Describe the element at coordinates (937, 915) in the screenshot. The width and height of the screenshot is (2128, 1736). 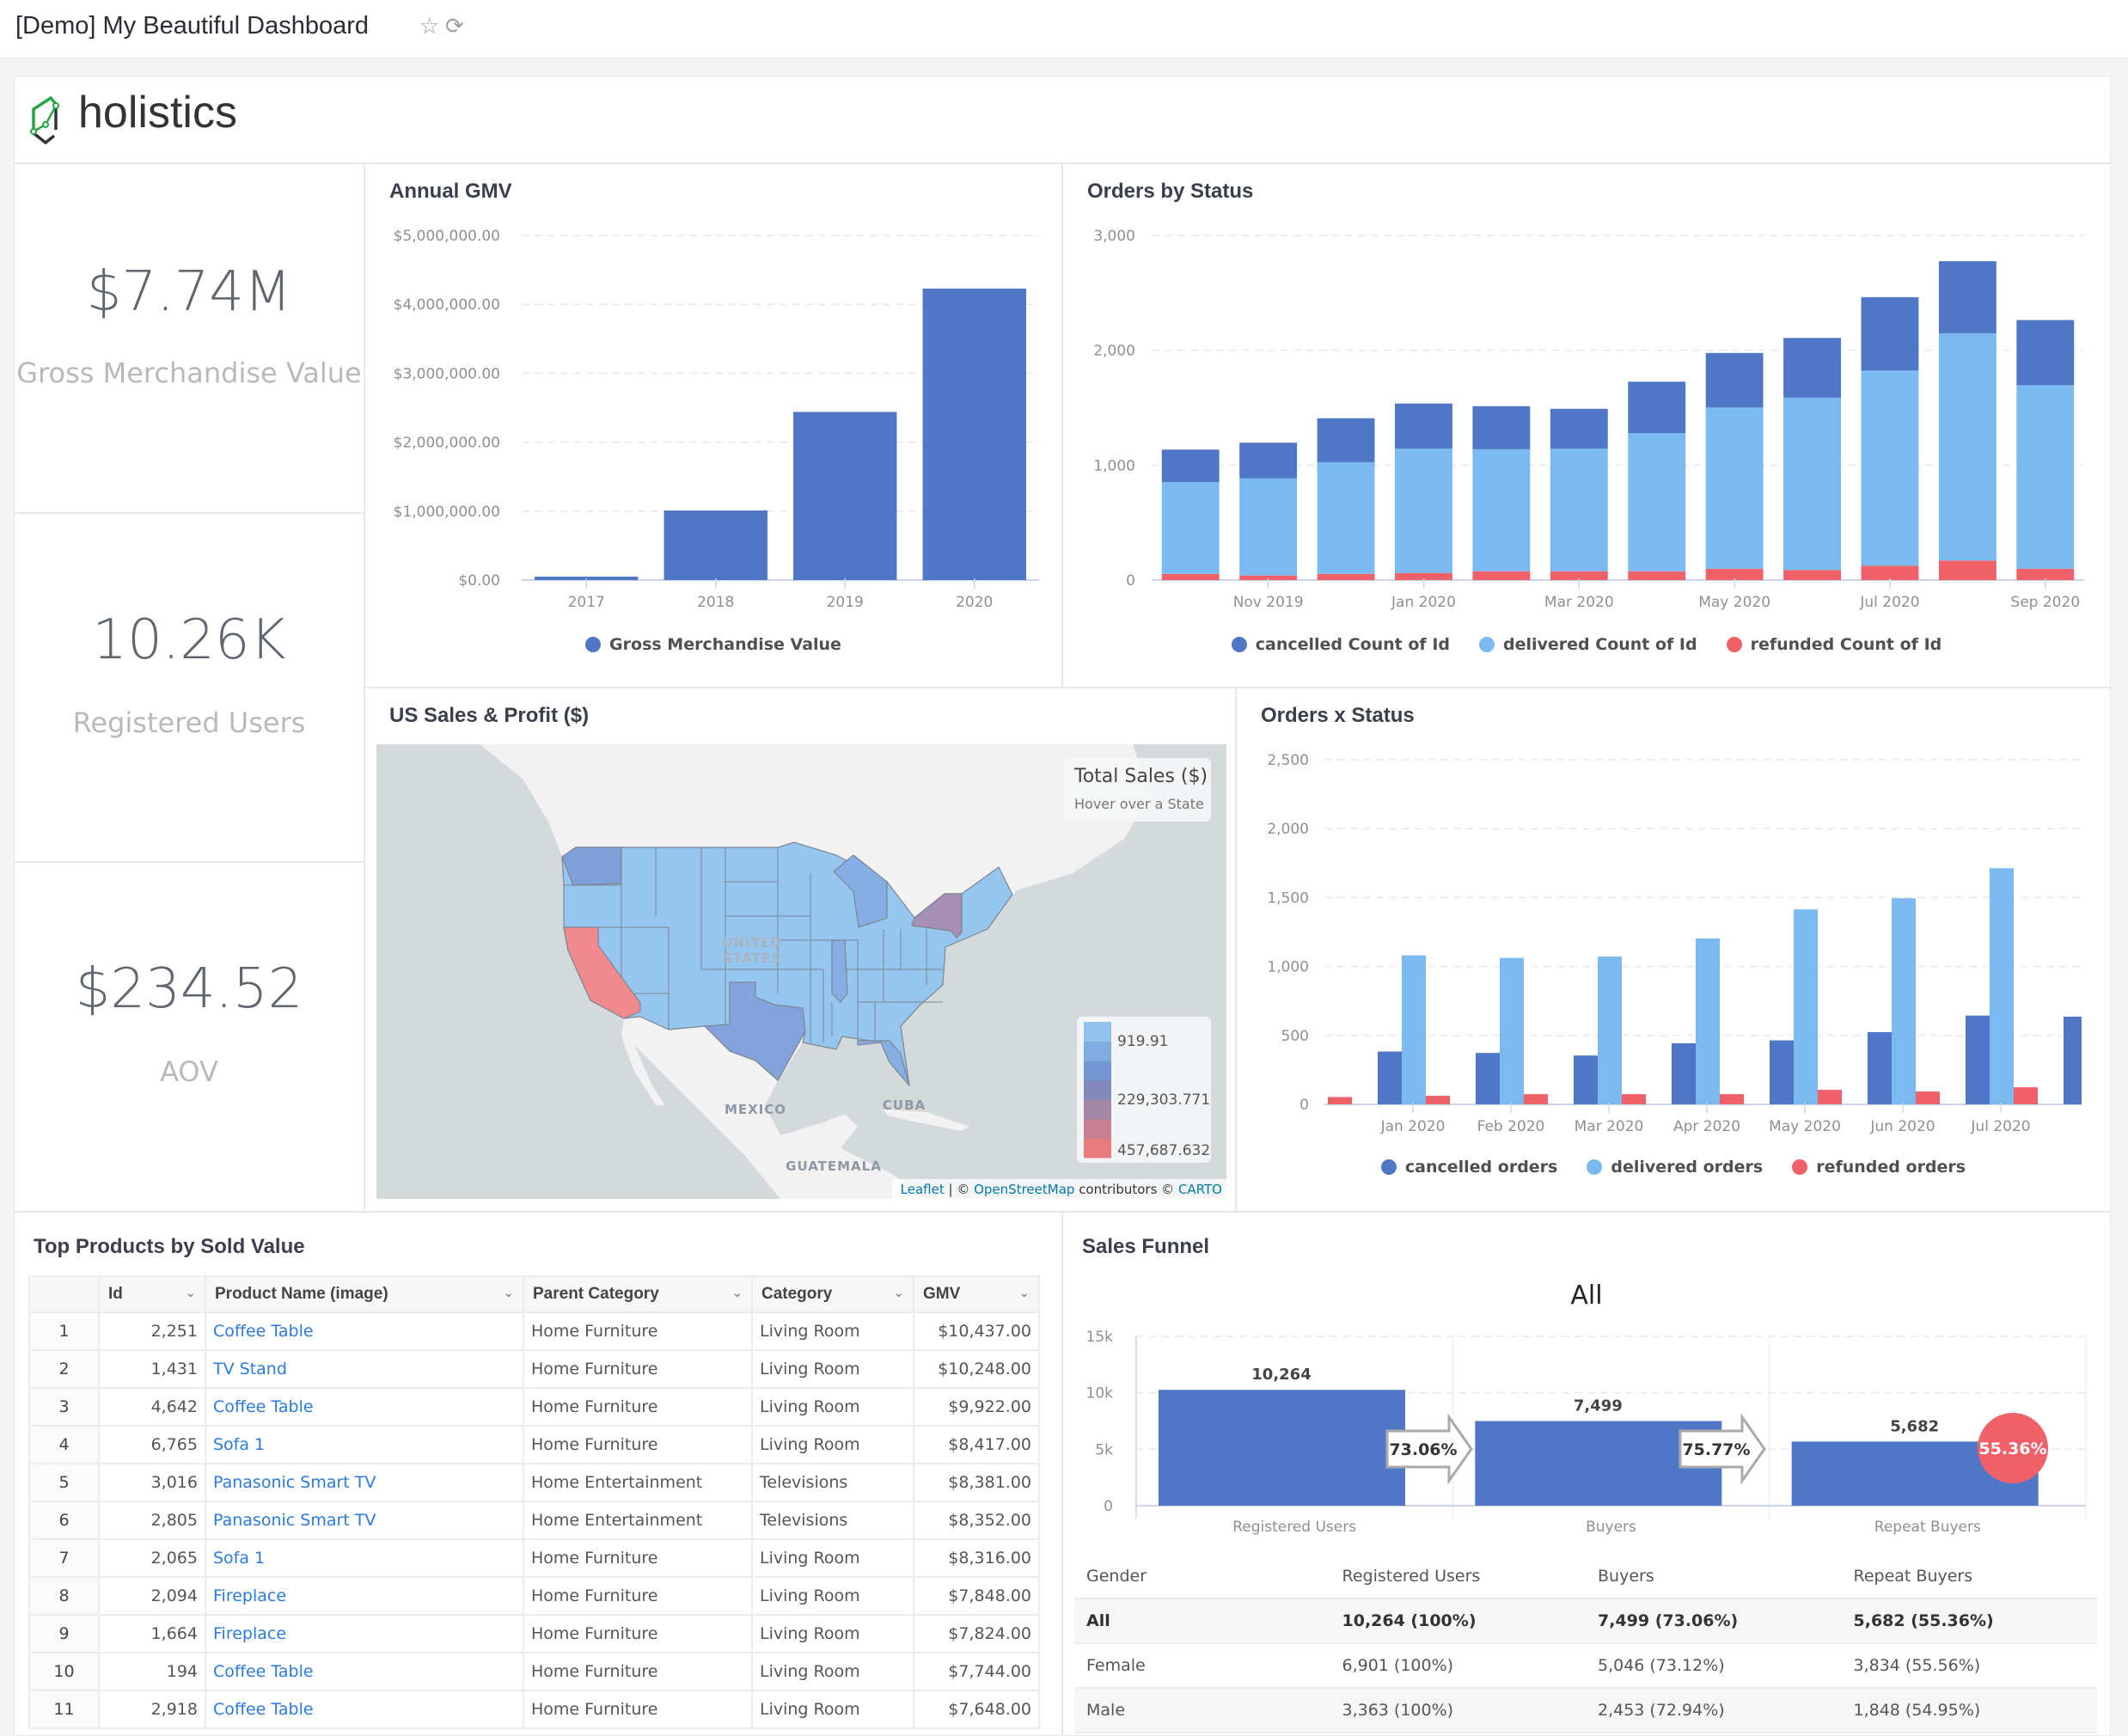
I see `state-new-york` at that location.